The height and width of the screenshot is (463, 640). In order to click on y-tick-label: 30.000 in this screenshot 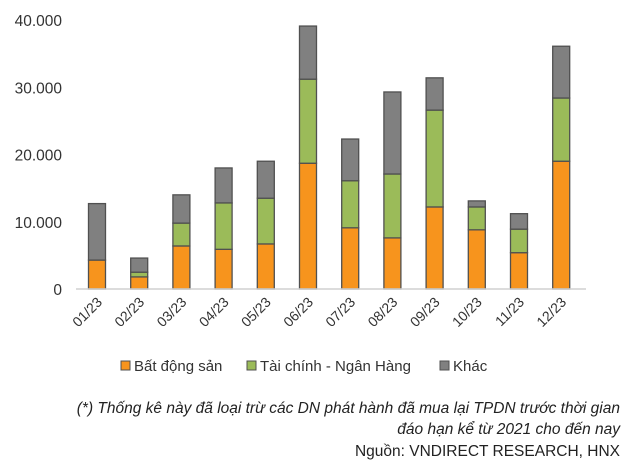, I will do `click(39, 88)`.